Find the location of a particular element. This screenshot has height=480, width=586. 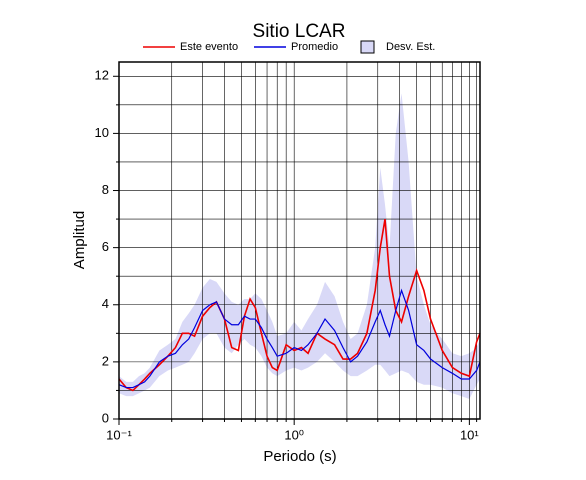

y-tick-label: 0 is located at coordinates (105, 417).